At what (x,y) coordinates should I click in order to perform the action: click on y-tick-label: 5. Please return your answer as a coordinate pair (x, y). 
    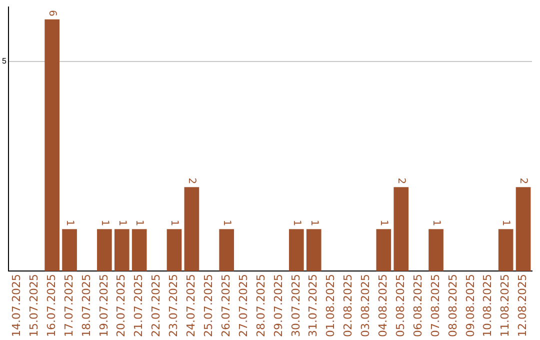
    Looking at the image, I should click on (4, 61).